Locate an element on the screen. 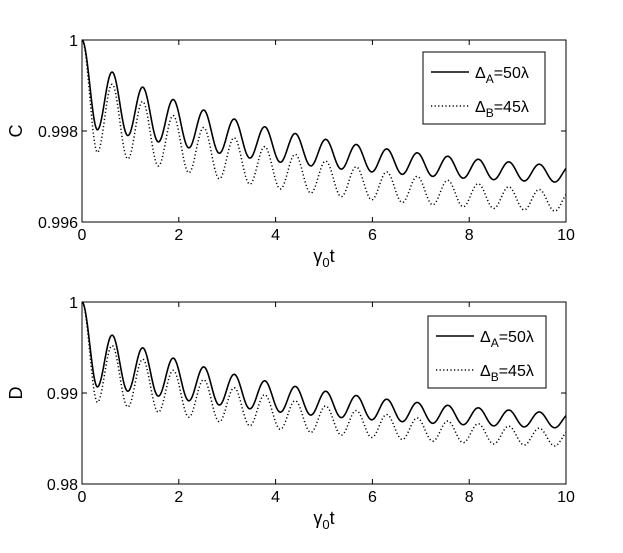 Image resolution: width=623 pixels, height=553 pixels. y-tick-label: 0.98 is located at coordinates (62, 485).